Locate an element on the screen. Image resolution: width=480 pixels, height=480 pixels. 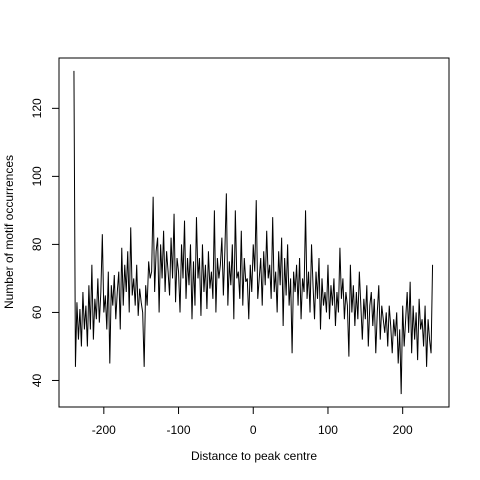
x-tick-label: 0 is located at coordinates (253, 430).